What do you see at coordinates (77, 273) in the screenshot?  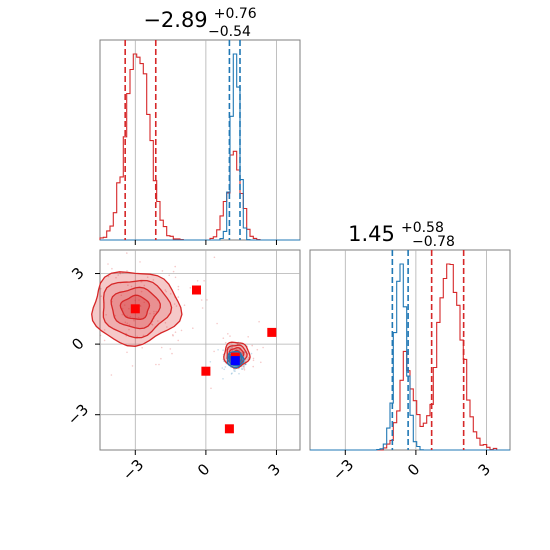 I see `y-tick-label: 3` at bounding box center [77, 273].